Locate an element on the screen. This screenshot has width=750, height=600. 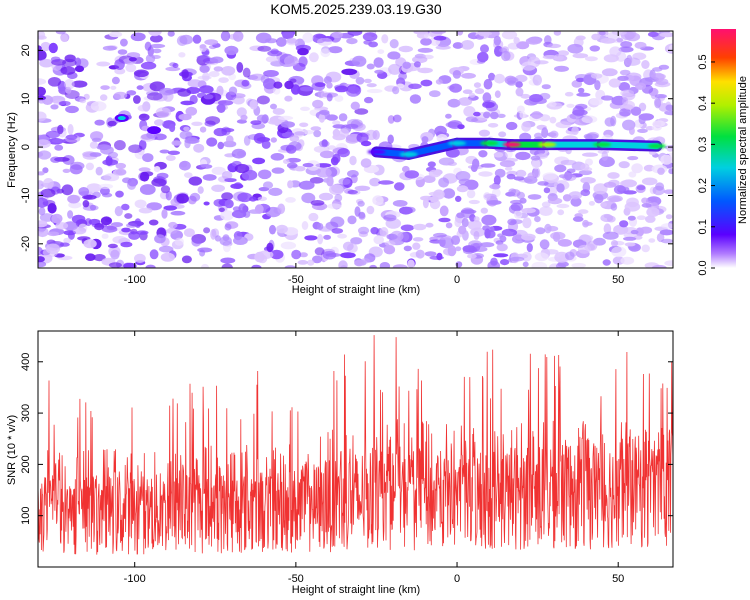
snr-xtick-label: -50 is located at coordinates (296, 579).